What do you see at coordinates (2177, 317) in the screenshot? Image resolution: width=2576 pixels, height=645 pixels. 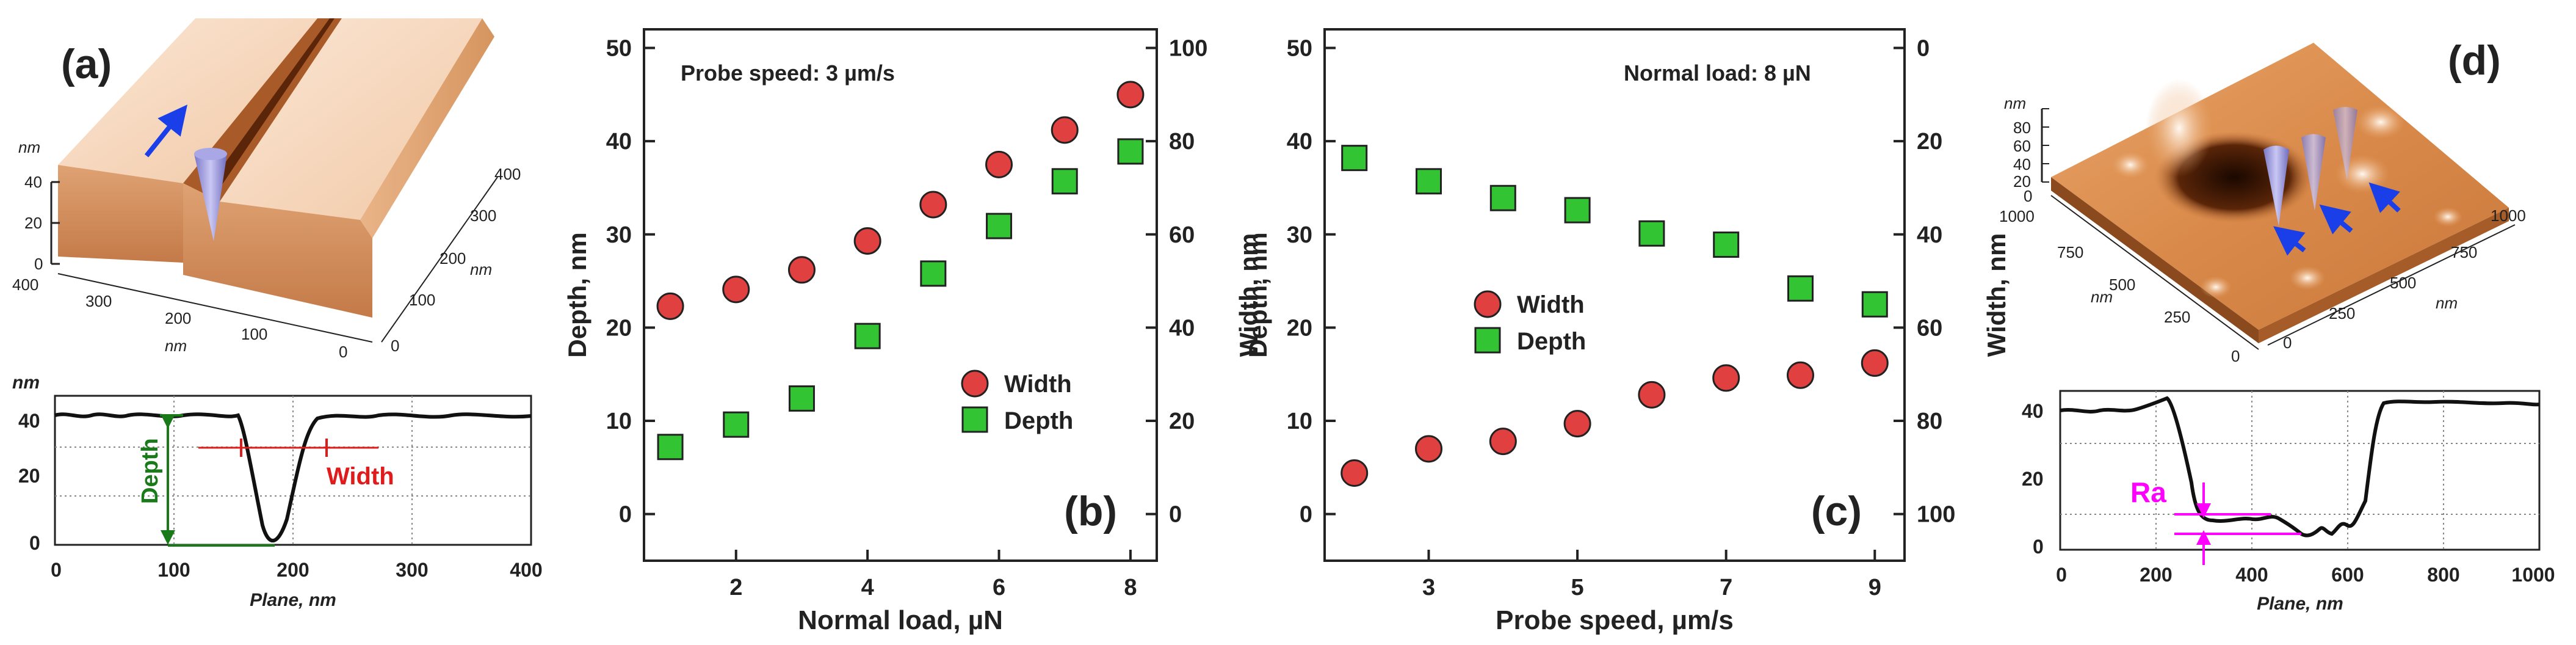 I see `surface-d-x-tick: 250` at bounding box center [2177, 317].